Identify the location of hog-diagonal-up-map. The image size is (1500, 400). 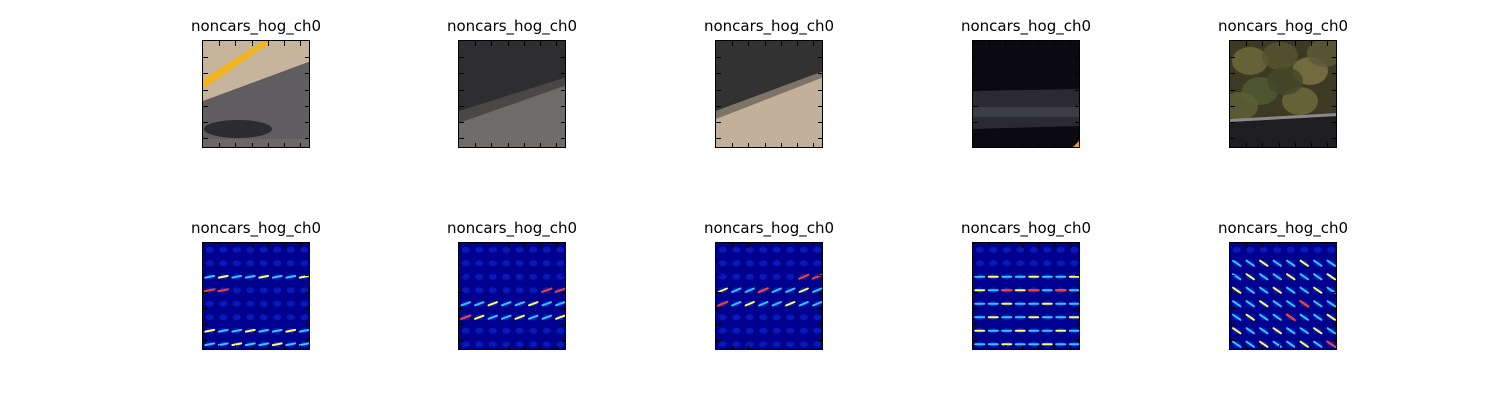
(769, 296).